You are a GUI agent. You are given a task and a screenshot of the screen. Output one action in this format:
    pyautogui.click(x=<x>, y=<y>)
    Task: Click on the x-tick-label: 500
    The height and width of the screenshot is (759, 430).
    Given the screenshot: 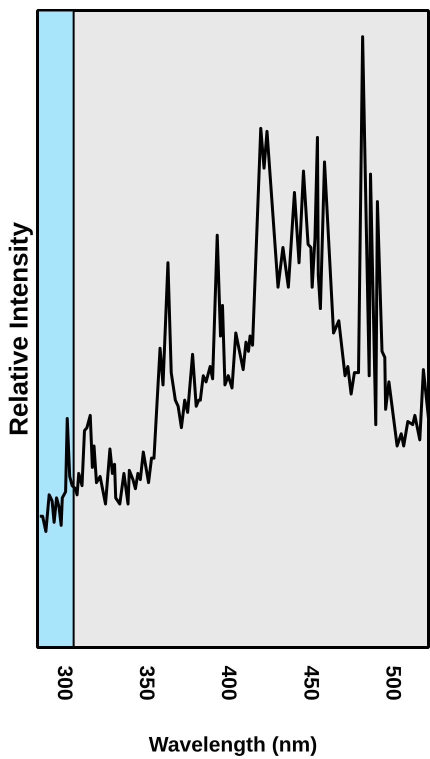 What is the action you would take?
    pyautogui.click(x=393, y=683)
    